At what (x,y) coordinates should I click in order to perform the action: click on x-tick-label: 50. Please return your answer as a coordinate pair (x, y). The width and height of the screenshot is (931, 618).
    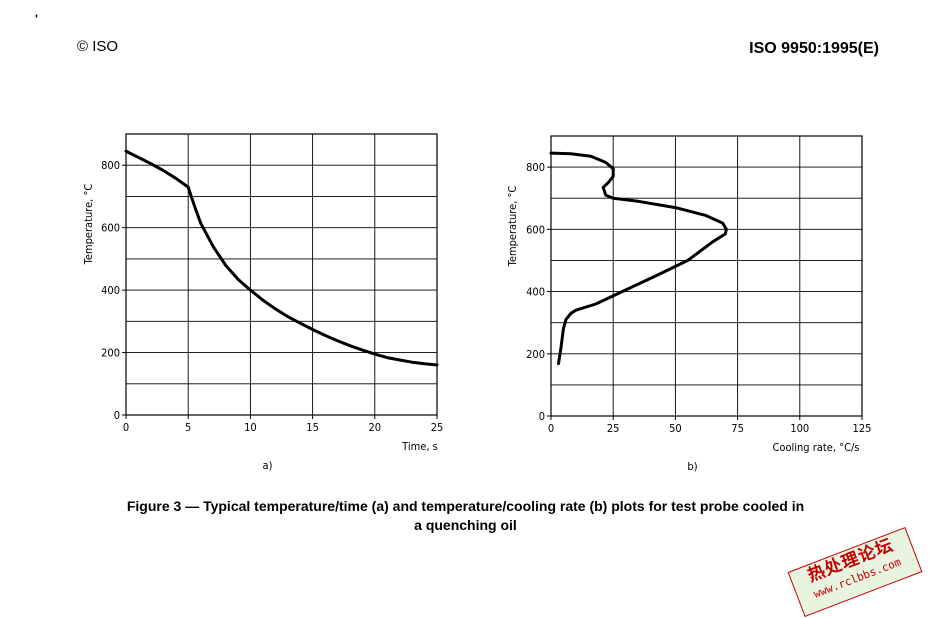
    Looking at the image, I should click on (675, 428).